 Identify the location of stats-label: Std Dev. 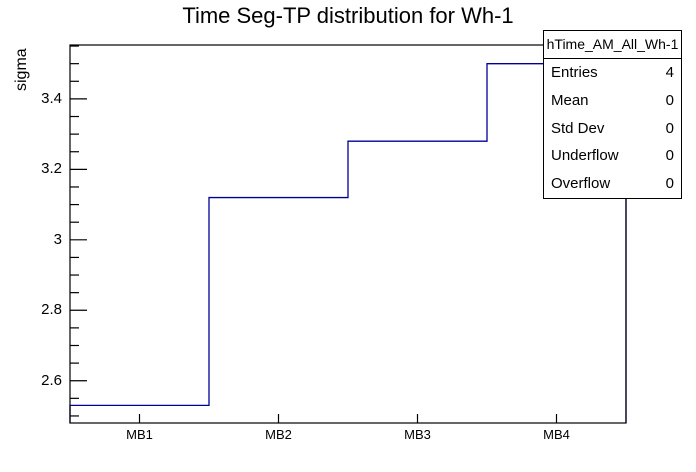
(578, 128).